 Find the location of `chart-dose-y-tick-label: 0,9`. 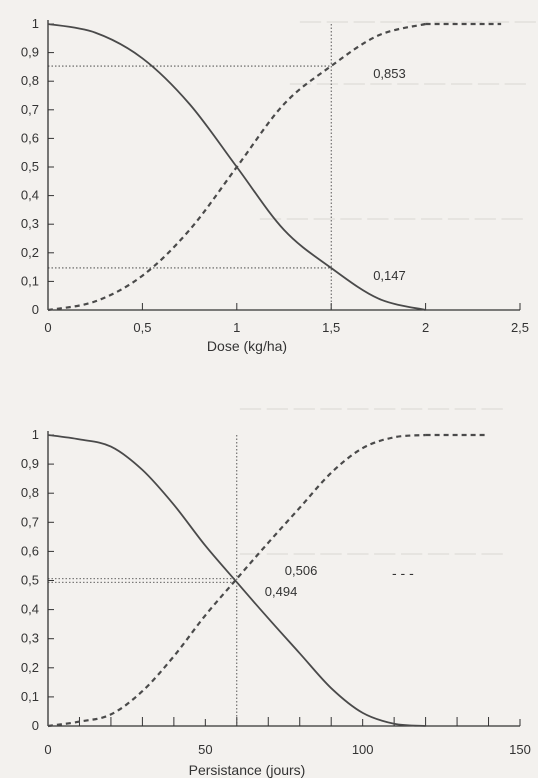

chart-dose-y-tick-label: 0,9 is located at coordinates (30, 52).